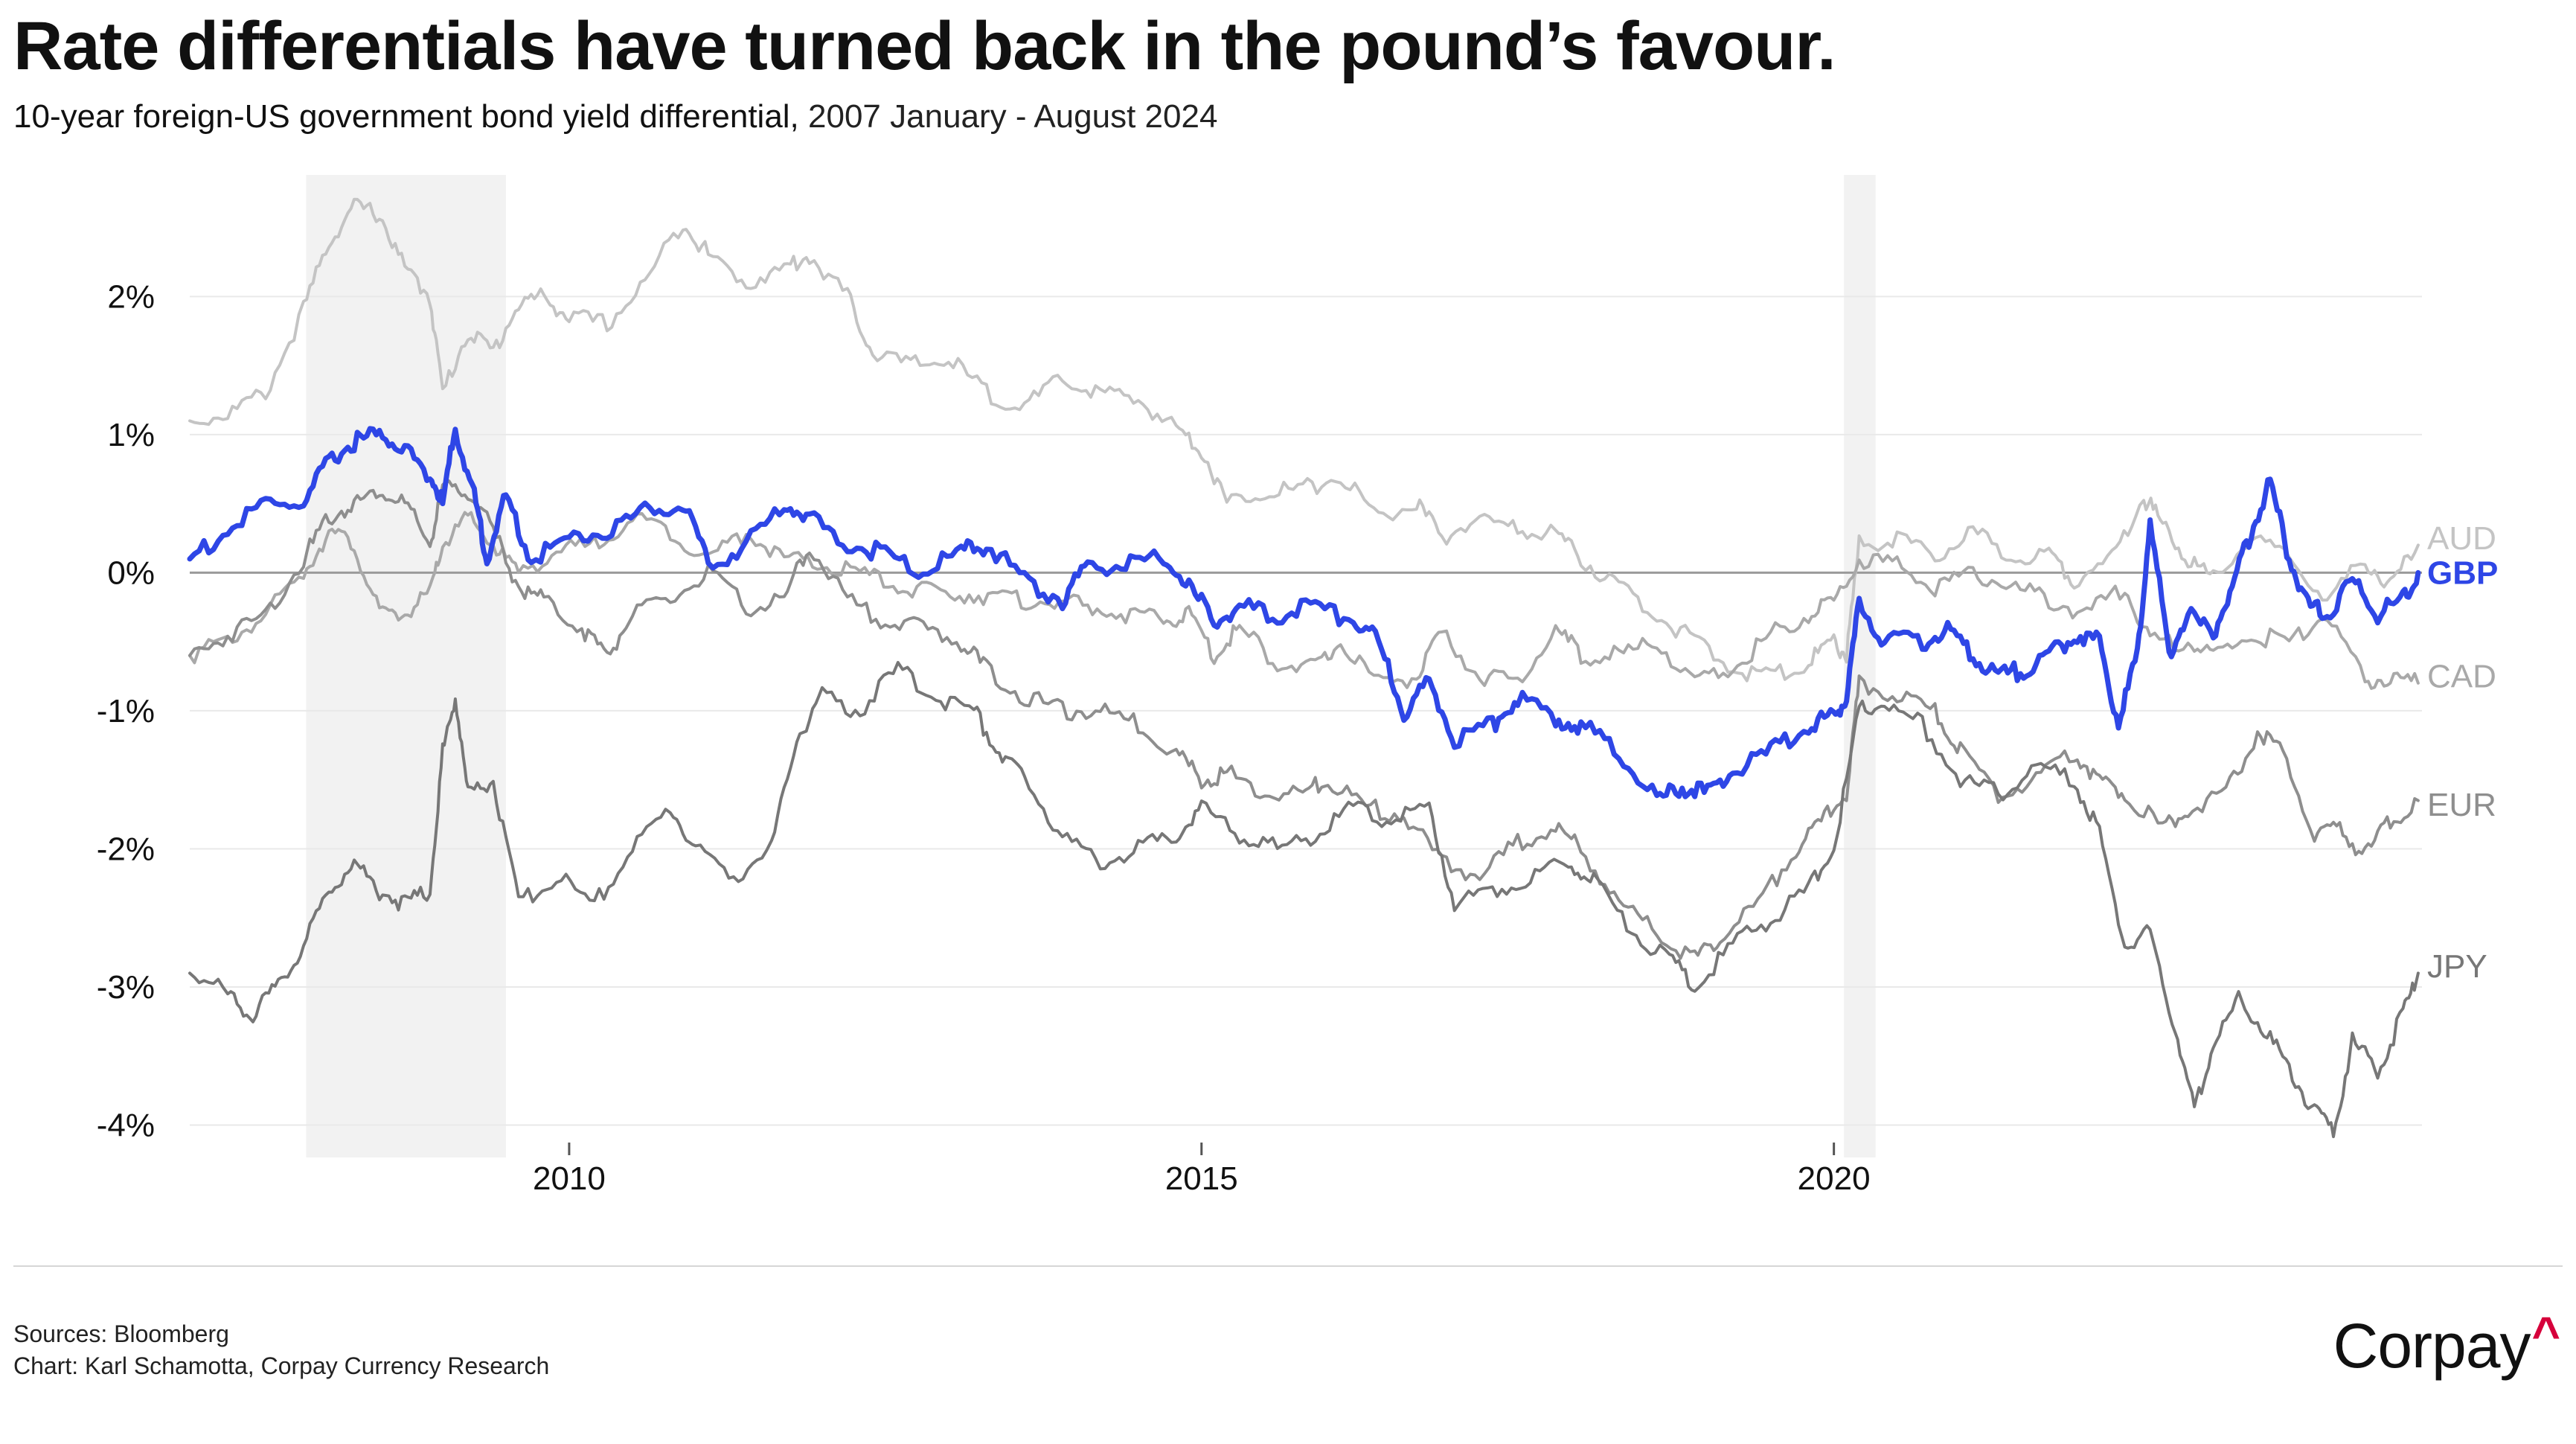  What do you see at coordinates (131, 435) in the screenshot?
I see `y-tick-label: 1%` at bounding box center [131, 435].